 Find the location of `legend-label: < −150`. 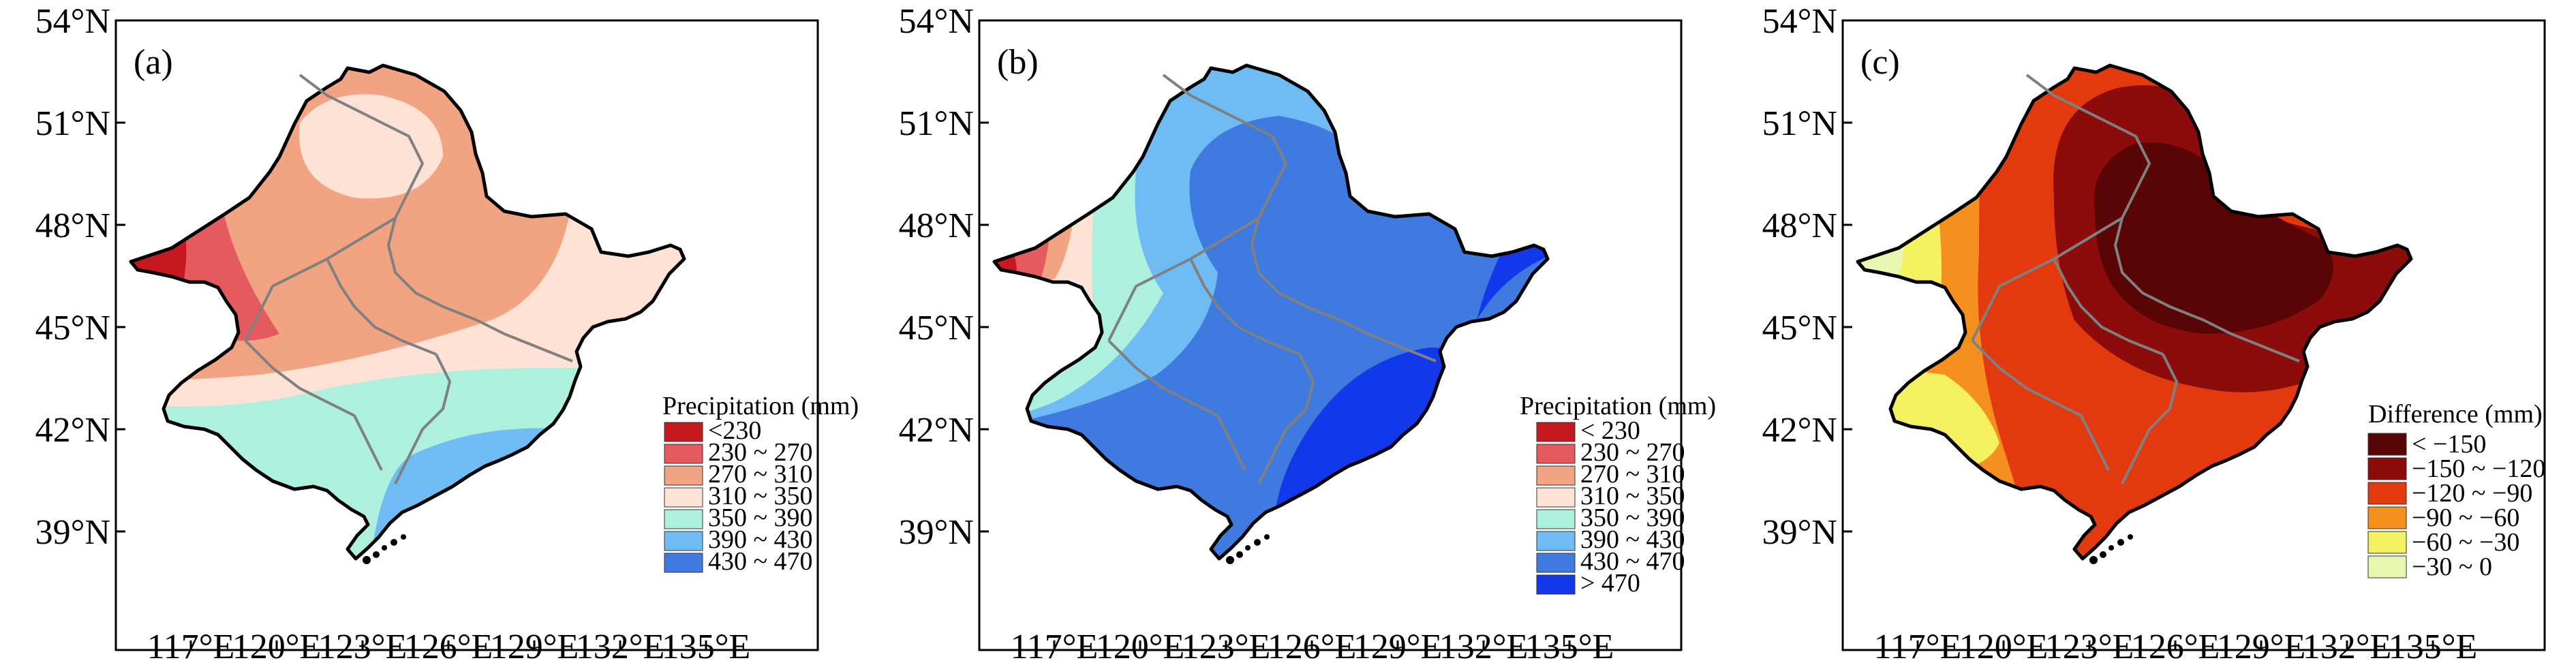

legend-label: < −150 is located at coordinates (2449, 444).